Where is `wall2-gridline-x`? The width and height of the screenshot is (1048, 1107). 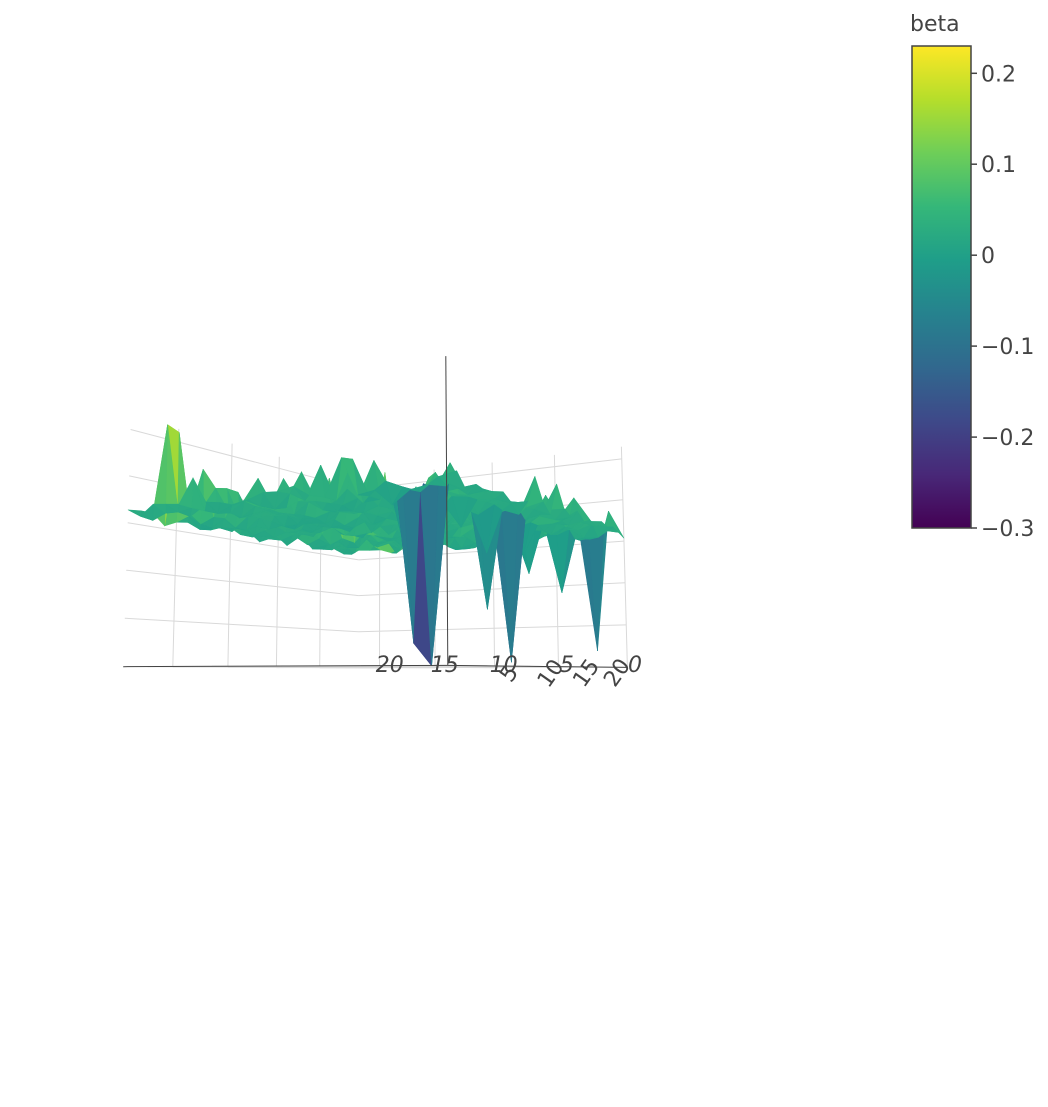 wall2-gridline-x is located at coordinates (230, 556).